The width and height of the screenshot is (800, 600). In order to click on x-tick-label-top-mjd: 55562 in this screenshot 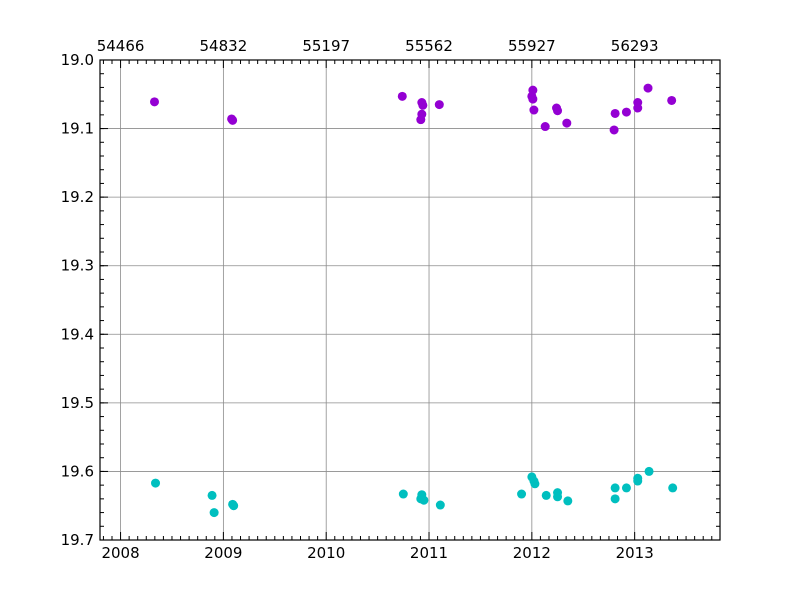, I will do `click(429, 46)`.